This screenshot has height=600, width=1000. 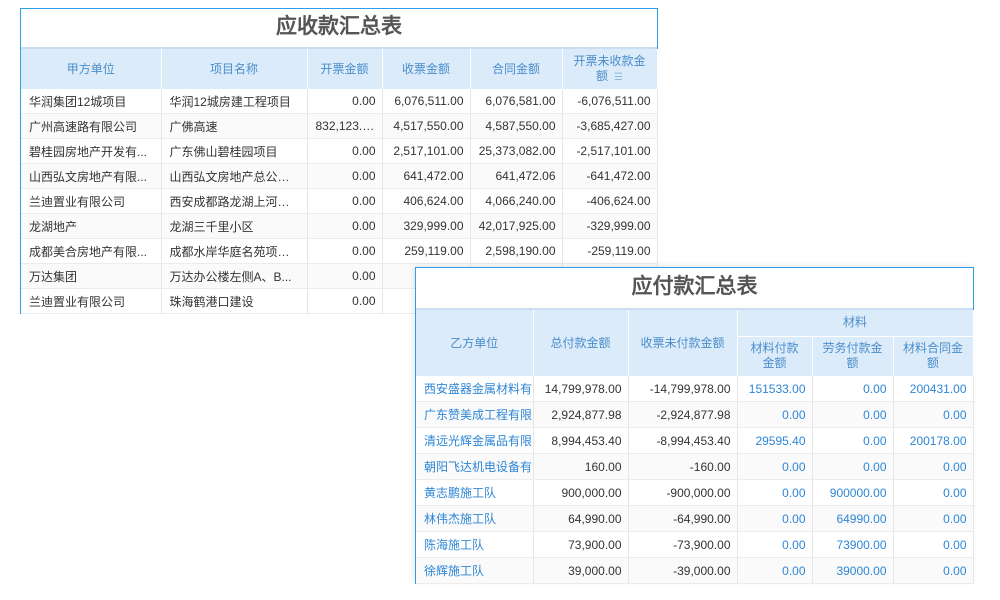 I want to click on column-header: 开票未收款金额 ☰, so click(x=610, y=69).